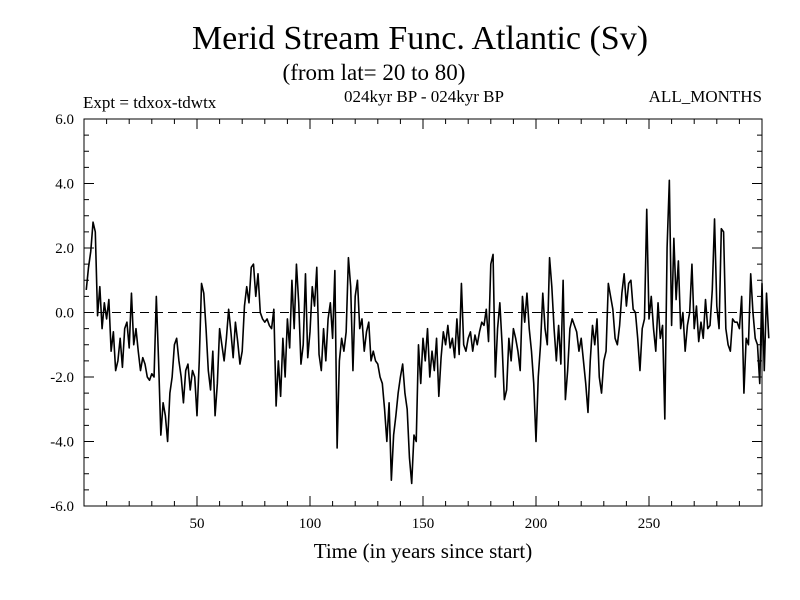  Describe the element at coordinates (62, 507) in the screenshot. I see `y-tick-label: -6.0` at that location.